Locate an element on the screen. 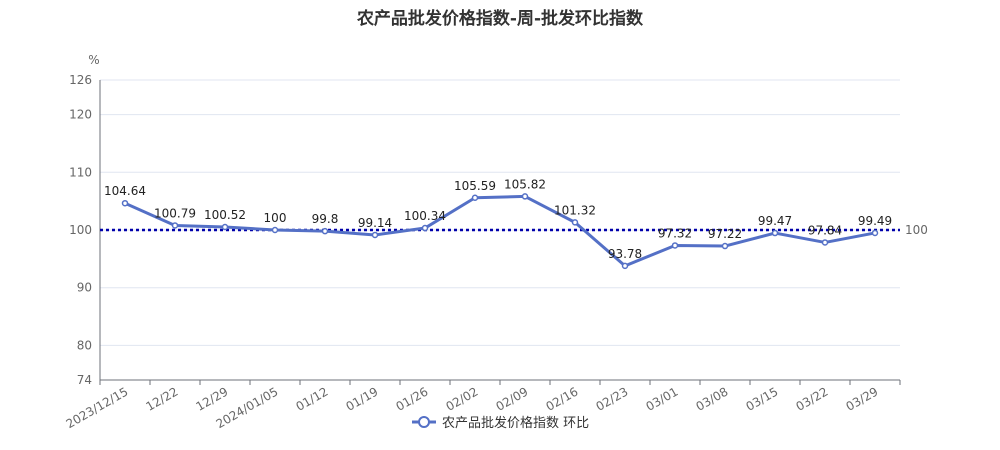  data-label: 99.8 is located at coordinates (325, 219).